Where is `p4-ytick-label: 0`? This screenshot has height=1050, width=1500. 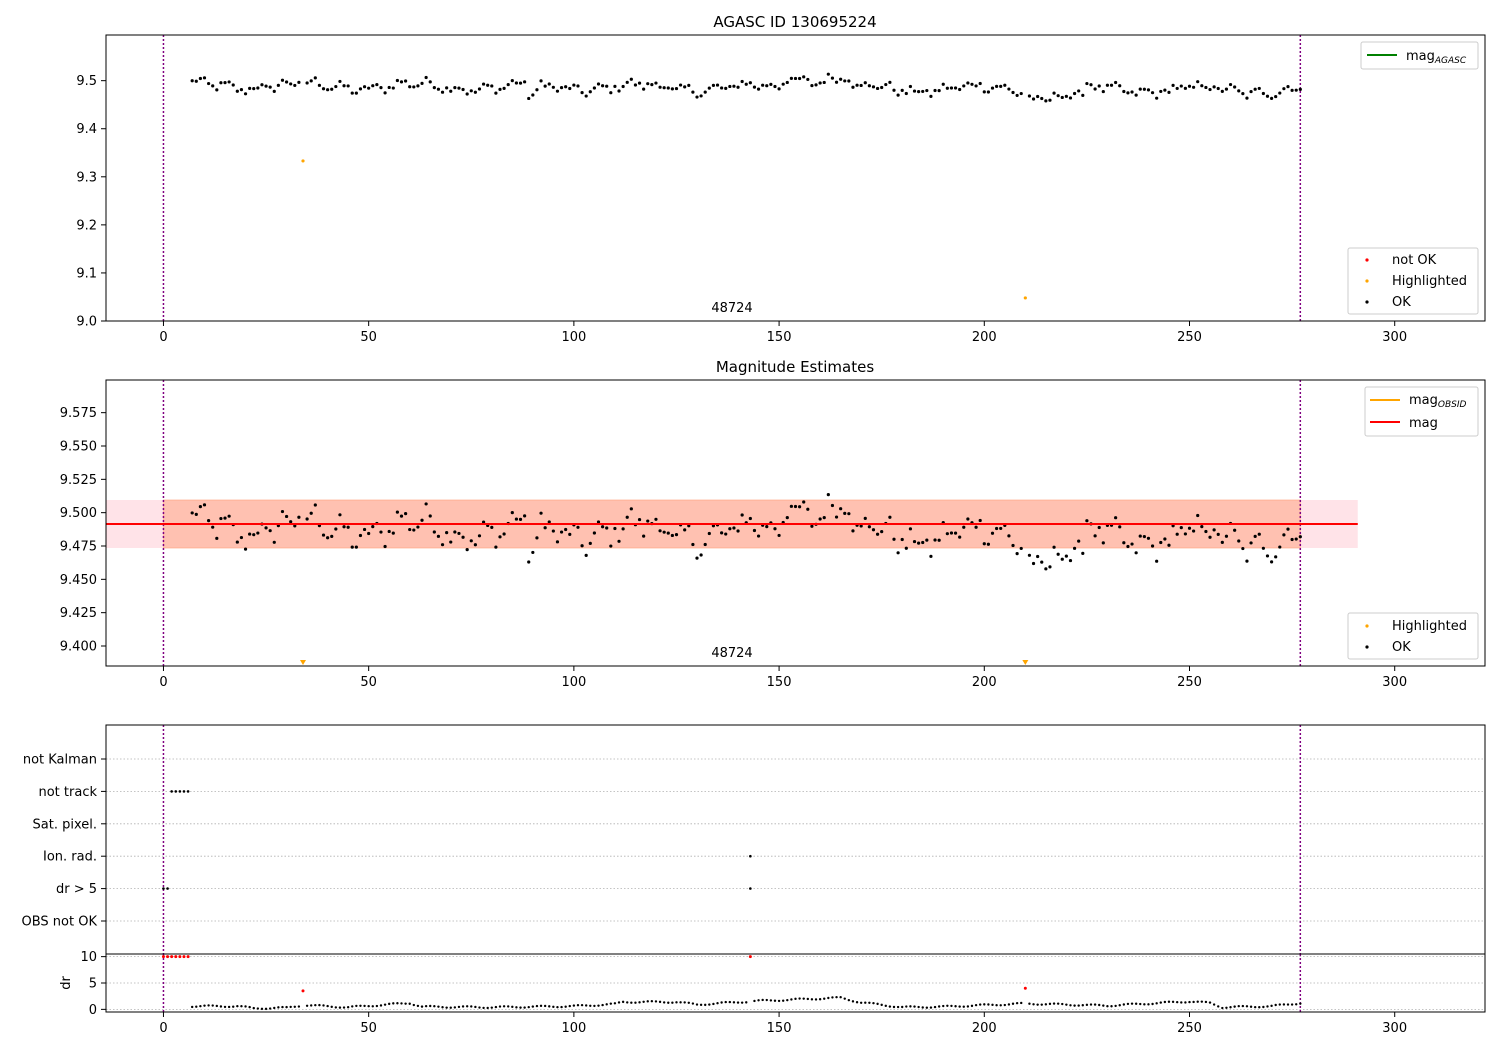
p4-ytick-label: 0 is located at coordinates (93, 1010).